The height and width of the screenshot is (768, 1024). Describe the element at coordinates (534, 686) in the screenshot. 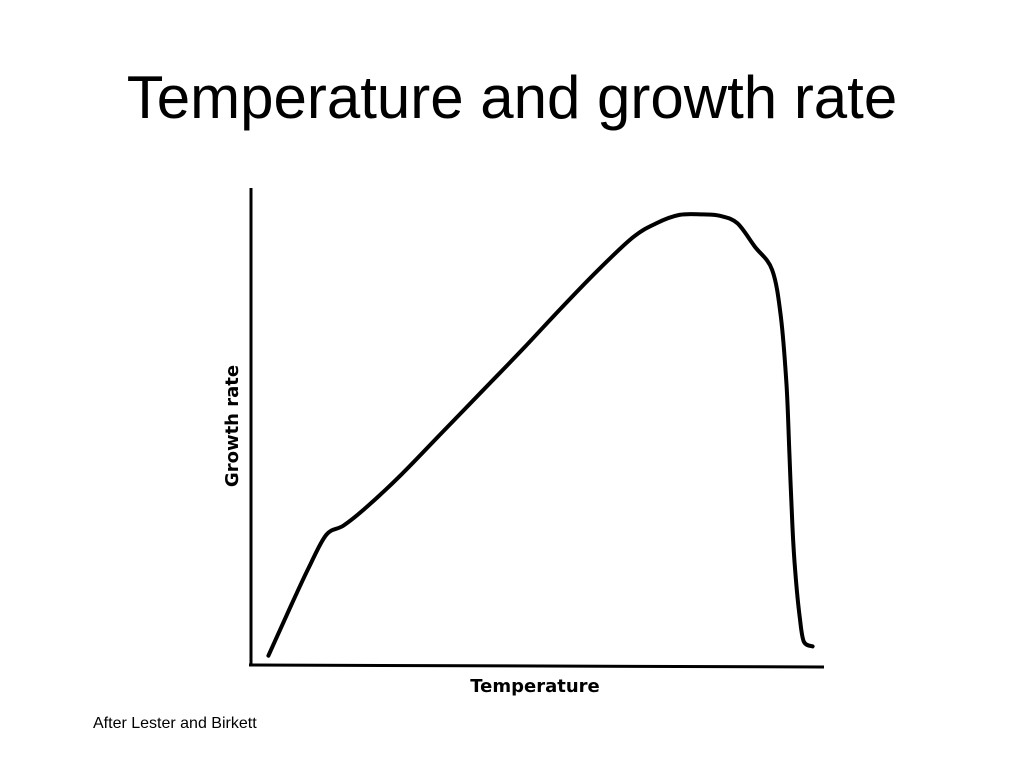

I see `x-axis-label: Temperature` at that location.